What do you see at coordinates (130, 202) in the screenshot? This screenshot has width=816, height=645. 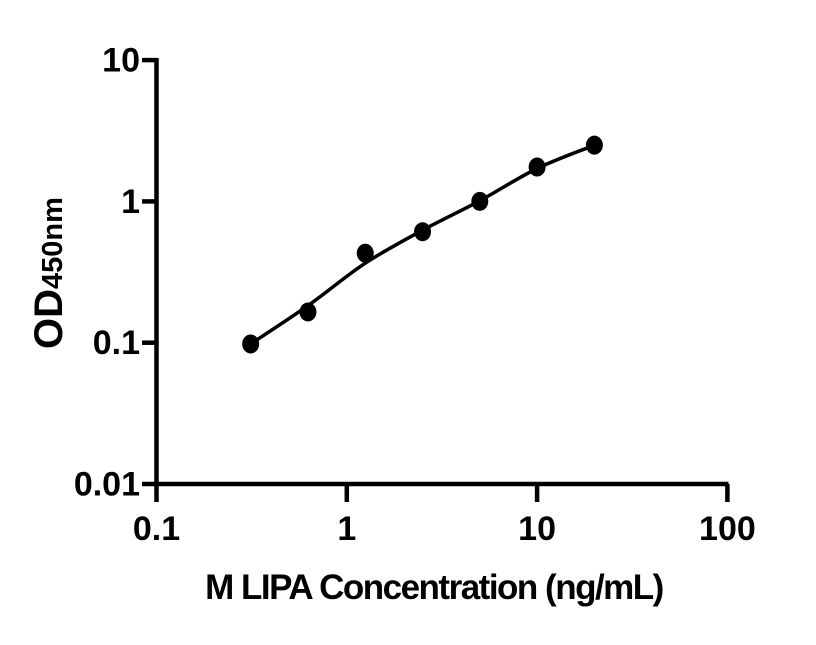 I see `y-tick-label: 1` at bounding box center [130, 202].